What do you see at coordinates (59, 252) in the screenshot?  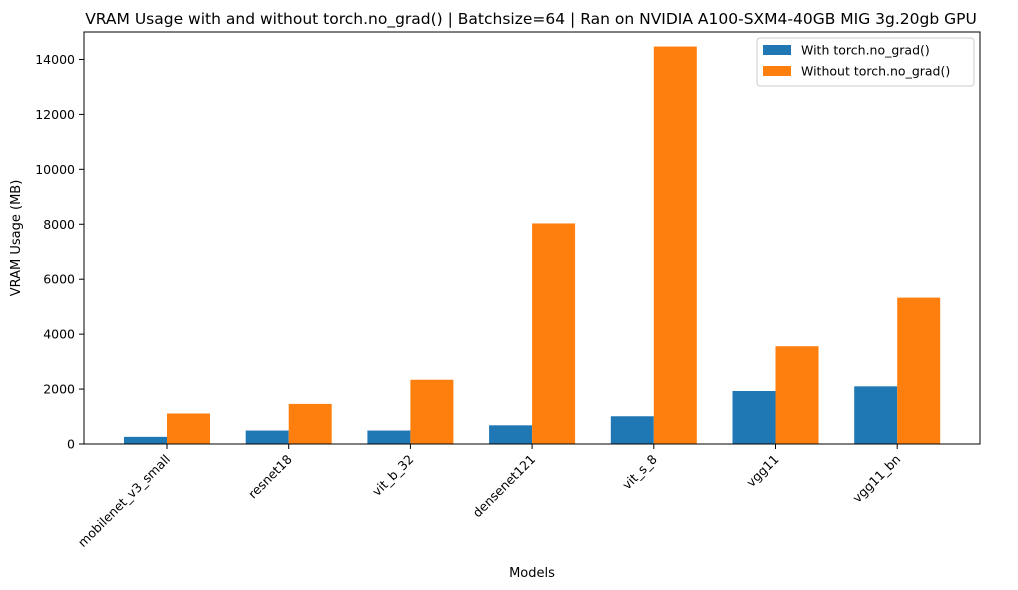 I see `y-axis: 0 2000 4000 6000 8000 10000 12000 14000` at bounding box center [59, 252].